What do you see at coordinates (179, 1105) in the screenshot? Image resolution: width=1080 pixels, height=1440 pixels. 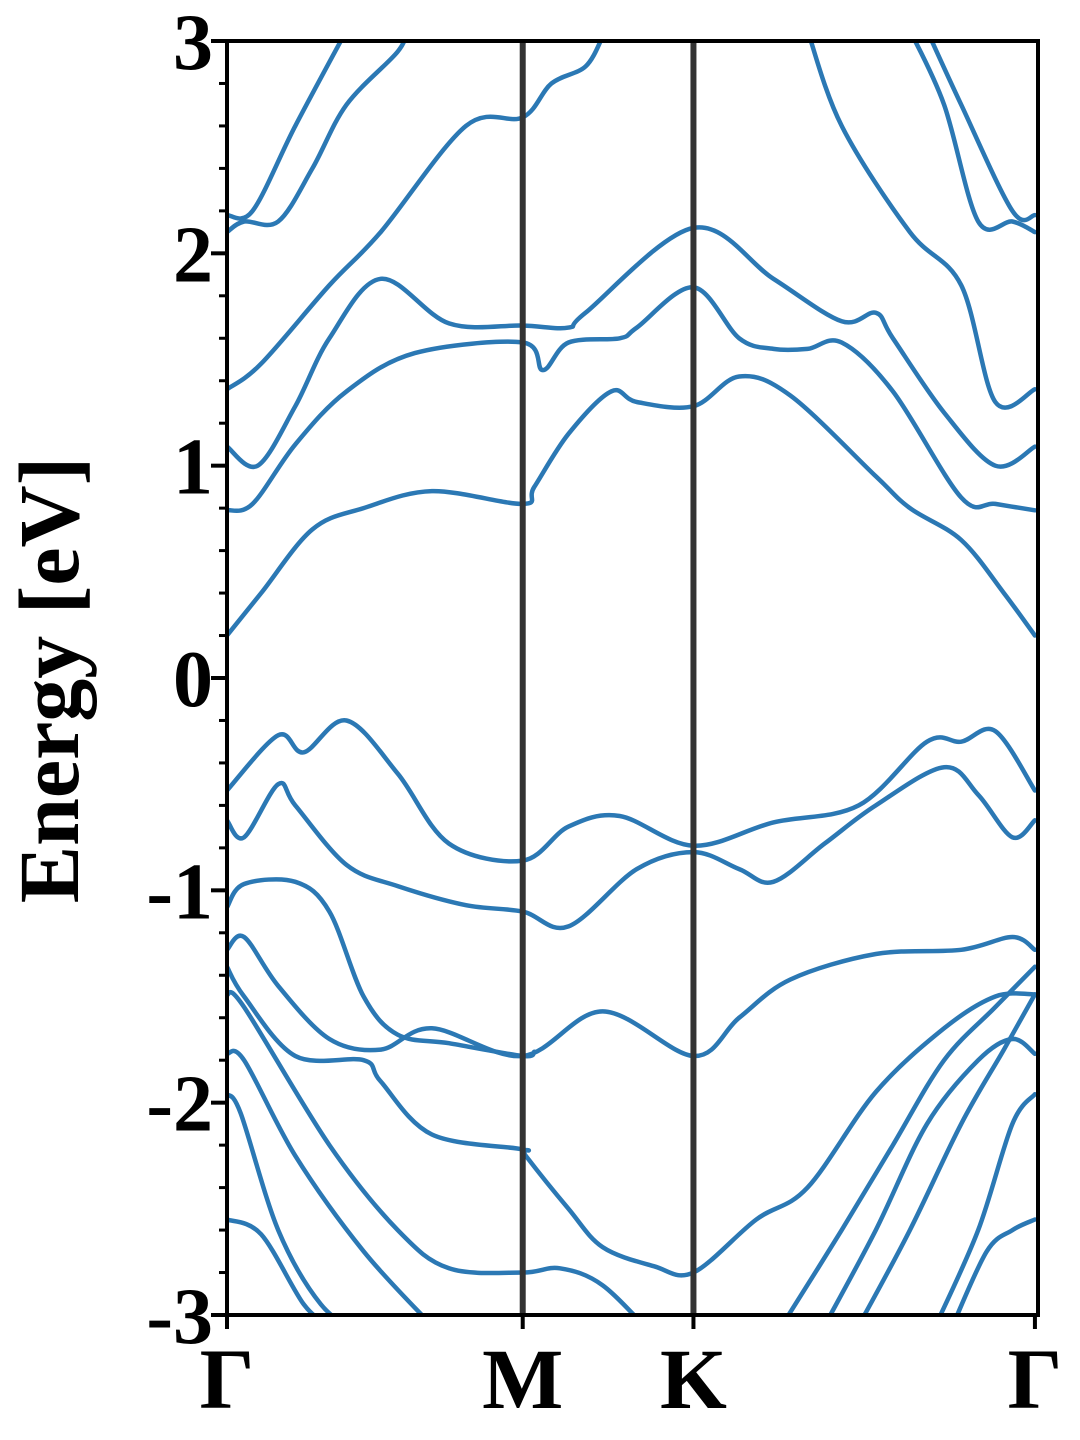 I see `y-tick-label: -2` at bounding box center [179, 1105].